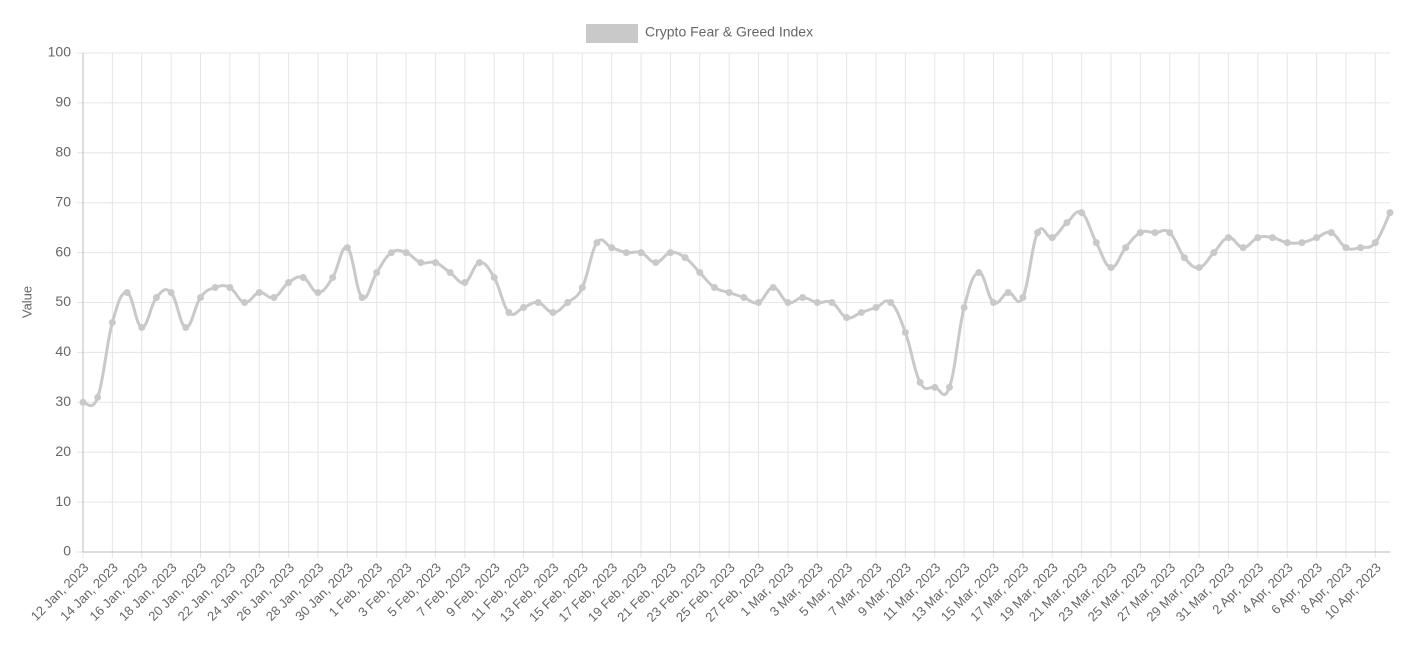  Describe the element at coordinates (63, 201) in the screenshot. I see `y-tick-label: 70` at that location.